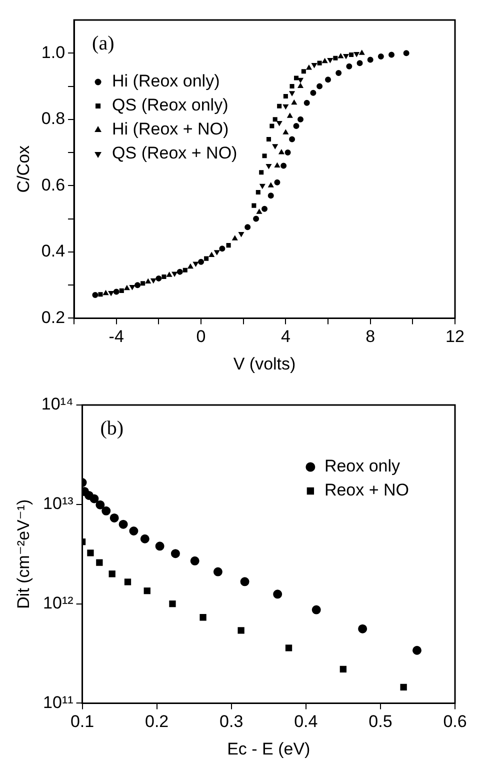  What do you see at coordinates (53, 184) in the screenshot?
I see `y-tick-label: 0.6` at bounding box center [53, 184].